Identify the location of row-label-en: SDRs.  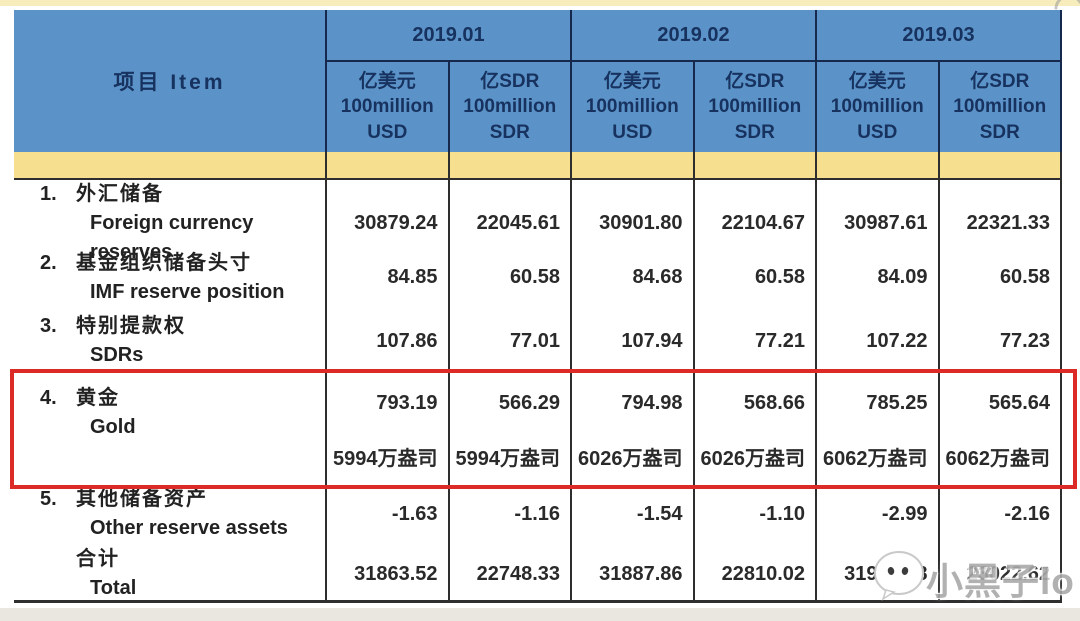
(117, 355).